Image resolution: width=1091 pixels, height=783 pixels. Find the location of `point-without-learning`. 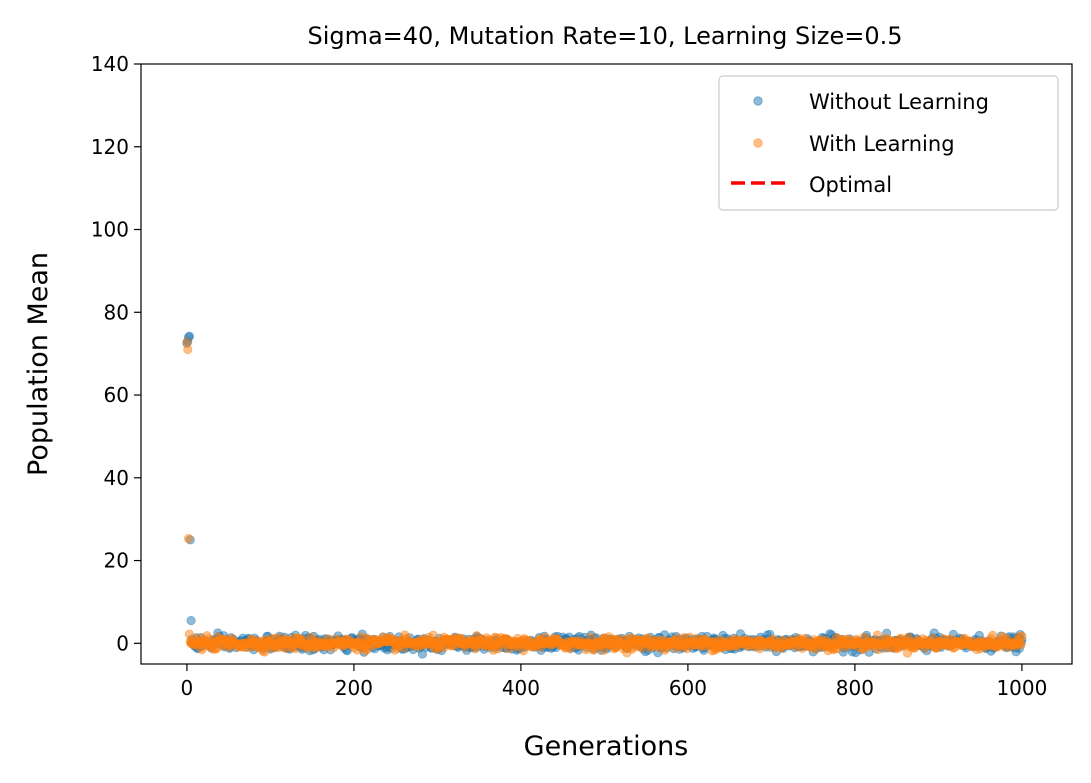

point-without-learning is located at coordinates (191, 620).